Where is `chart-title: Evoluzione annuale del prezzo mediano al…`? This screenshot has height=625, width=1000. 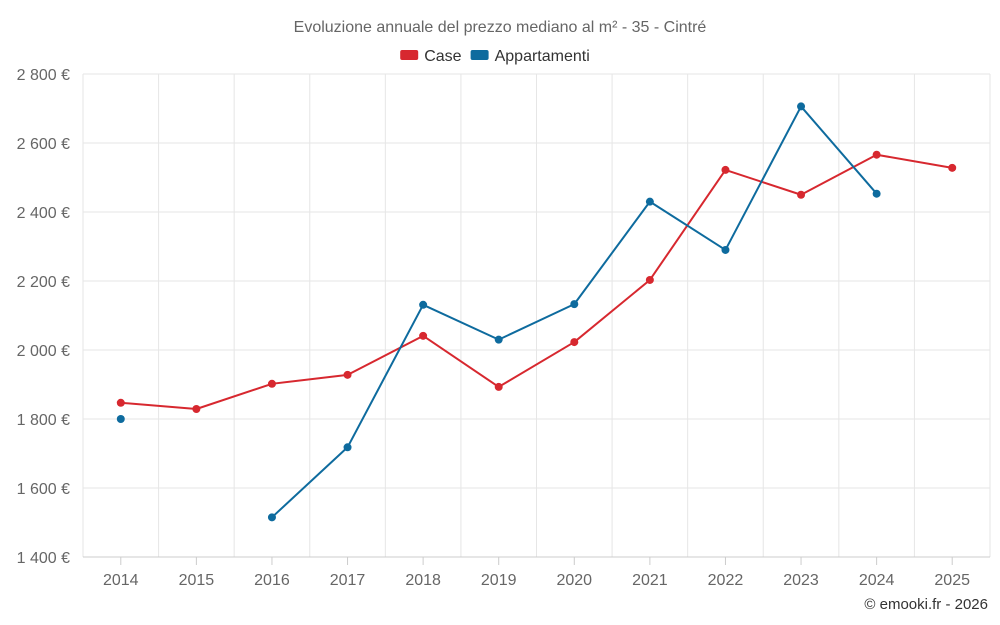 chart-title: Evoluzione annuale del prezzo mediano al… is located at coordinates (500, 27).